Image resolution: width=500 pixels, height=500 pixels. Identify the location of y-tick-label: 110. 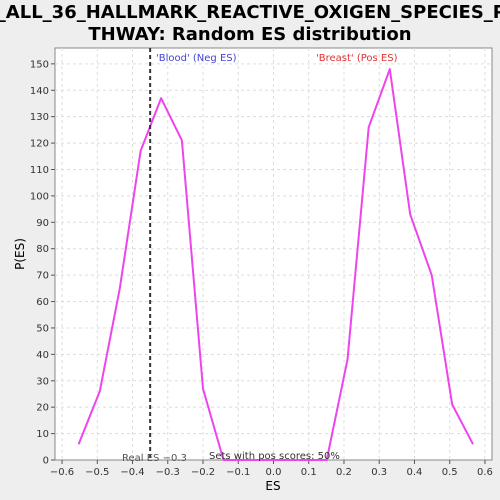
(39, 170).